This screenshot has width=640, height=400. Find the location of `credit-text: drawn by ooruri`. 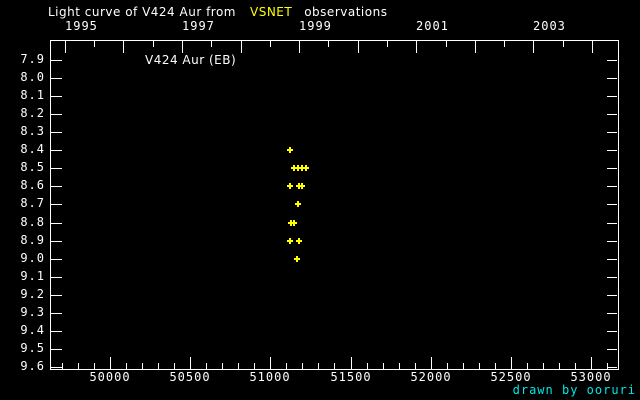

credit-text: drawn by ooruri is located at coordinates (574, 390).